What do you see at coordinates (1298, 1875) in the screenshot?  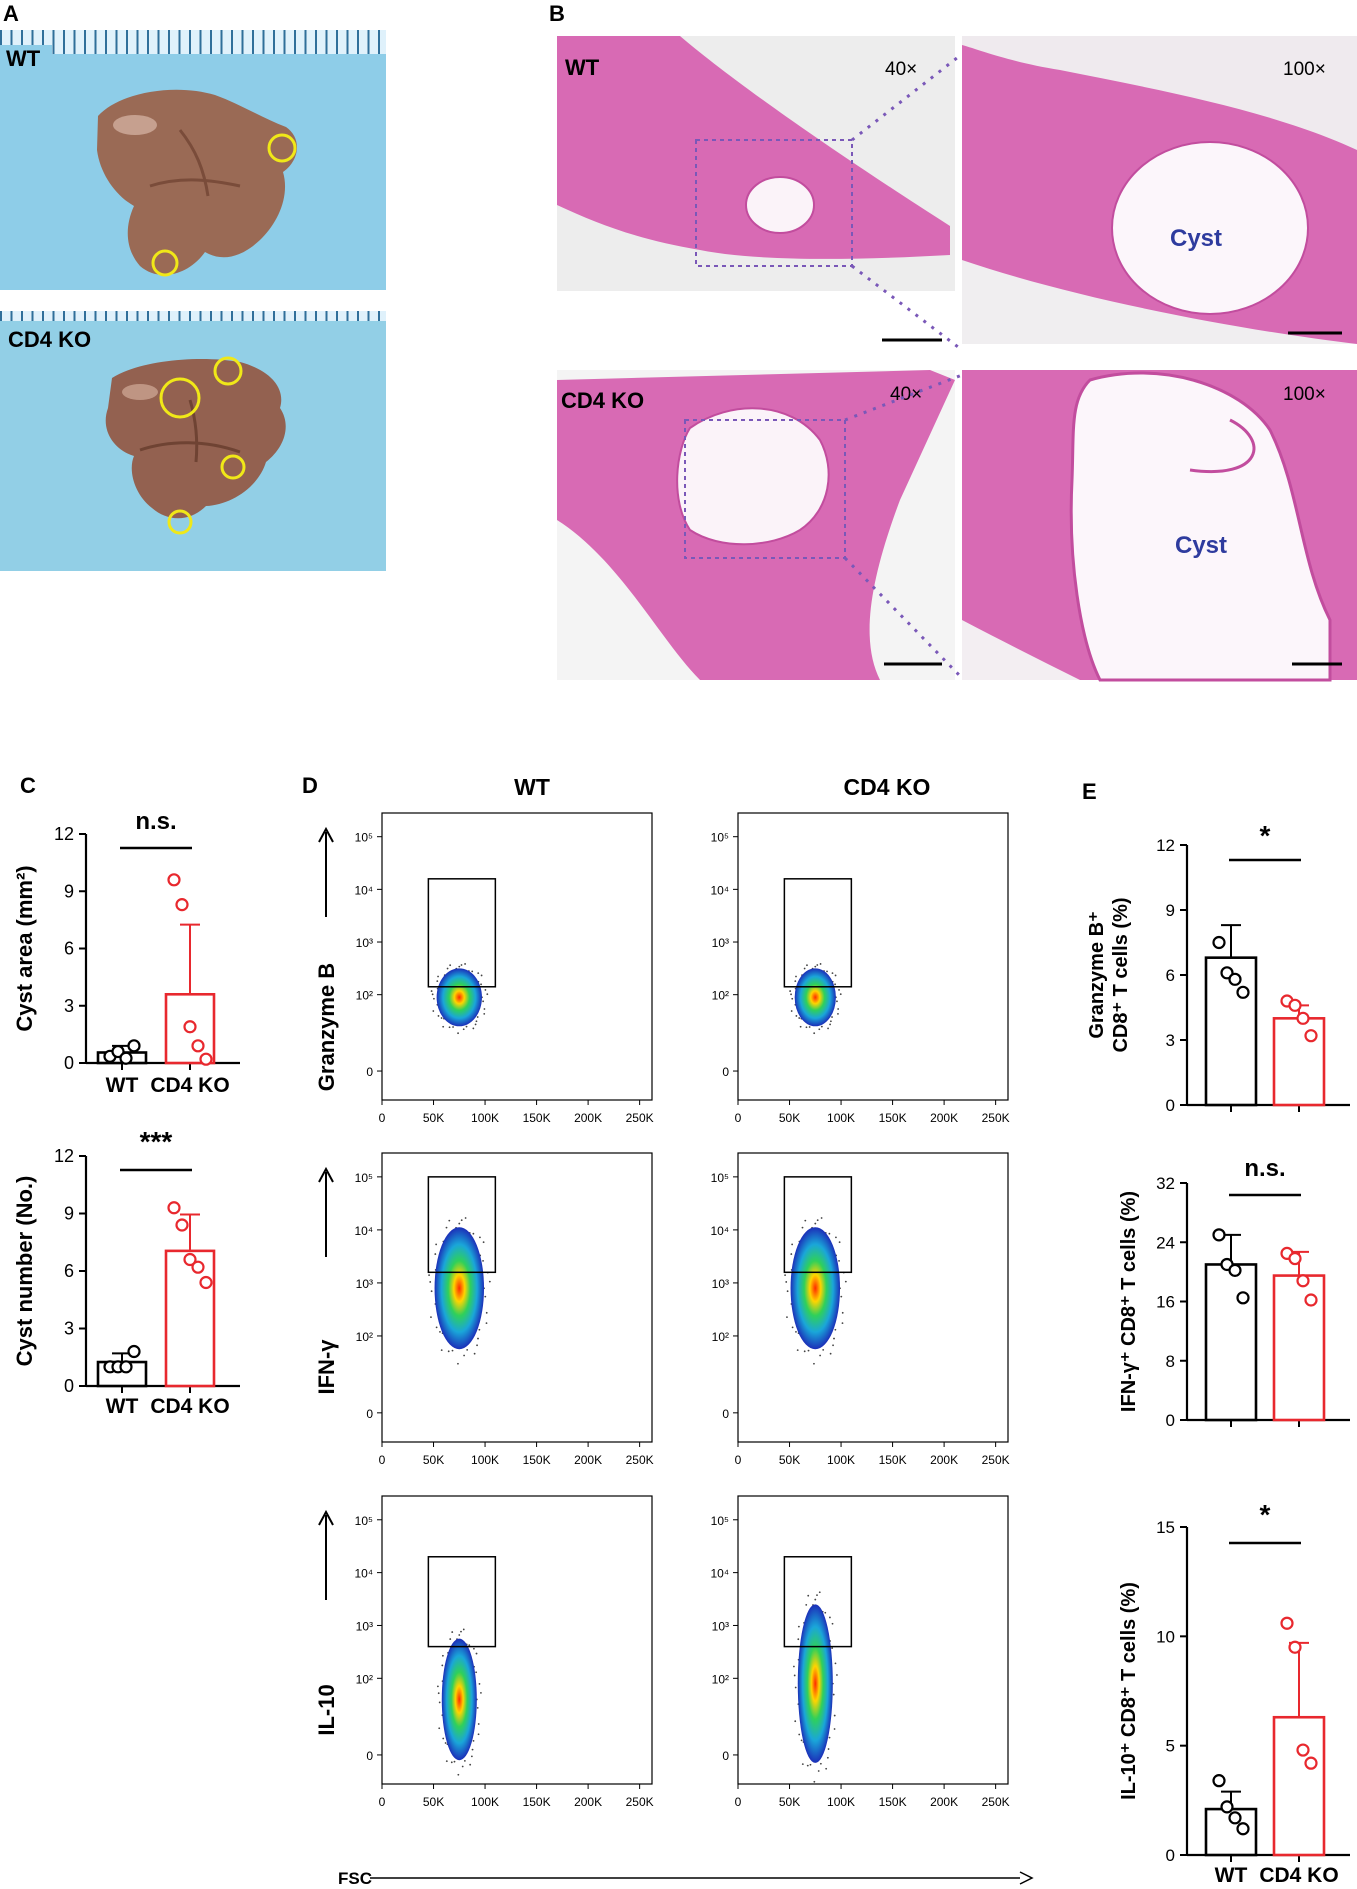 I see `category-label: CD4 KO` at bounding box center [1298, 1875].